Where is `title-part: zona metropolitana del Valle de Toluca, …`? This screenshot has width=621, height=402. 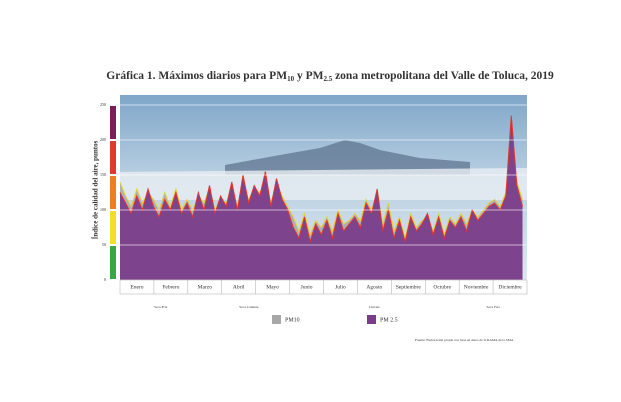
title-part: zona metropolitana del Valle de Toluca, … is located at coordinates (443, 76).